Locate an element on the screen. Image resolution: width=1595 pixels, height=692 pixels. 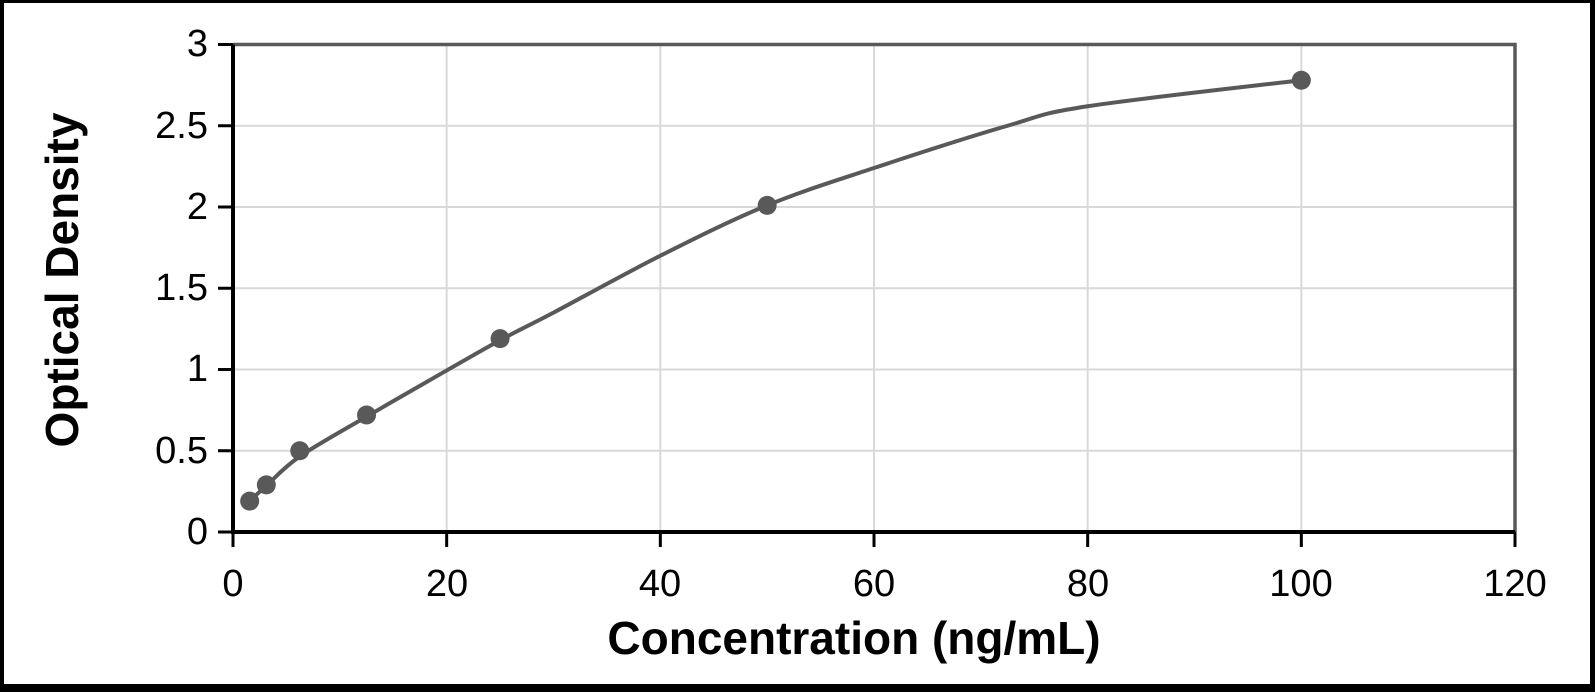
x-axis-tick-label: 100 is located at coordinates (1301, 584).